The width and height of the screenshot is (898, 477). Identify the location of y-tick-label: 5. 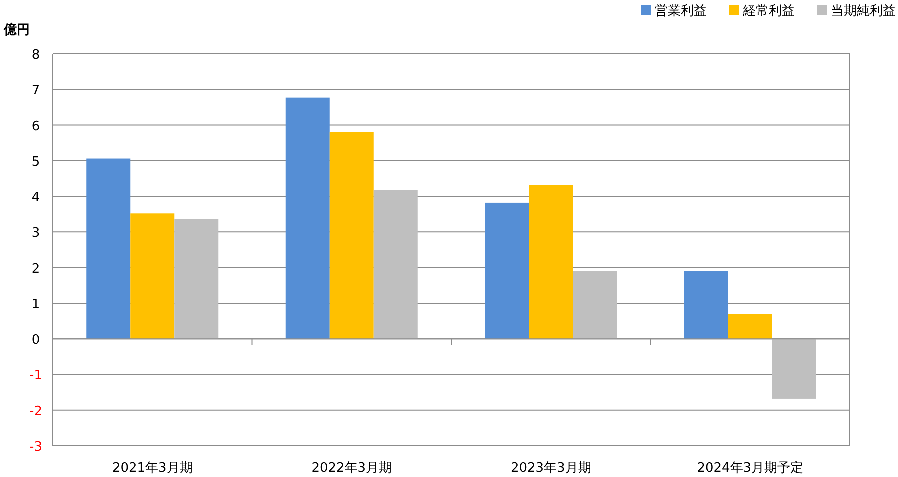
(36, 162).